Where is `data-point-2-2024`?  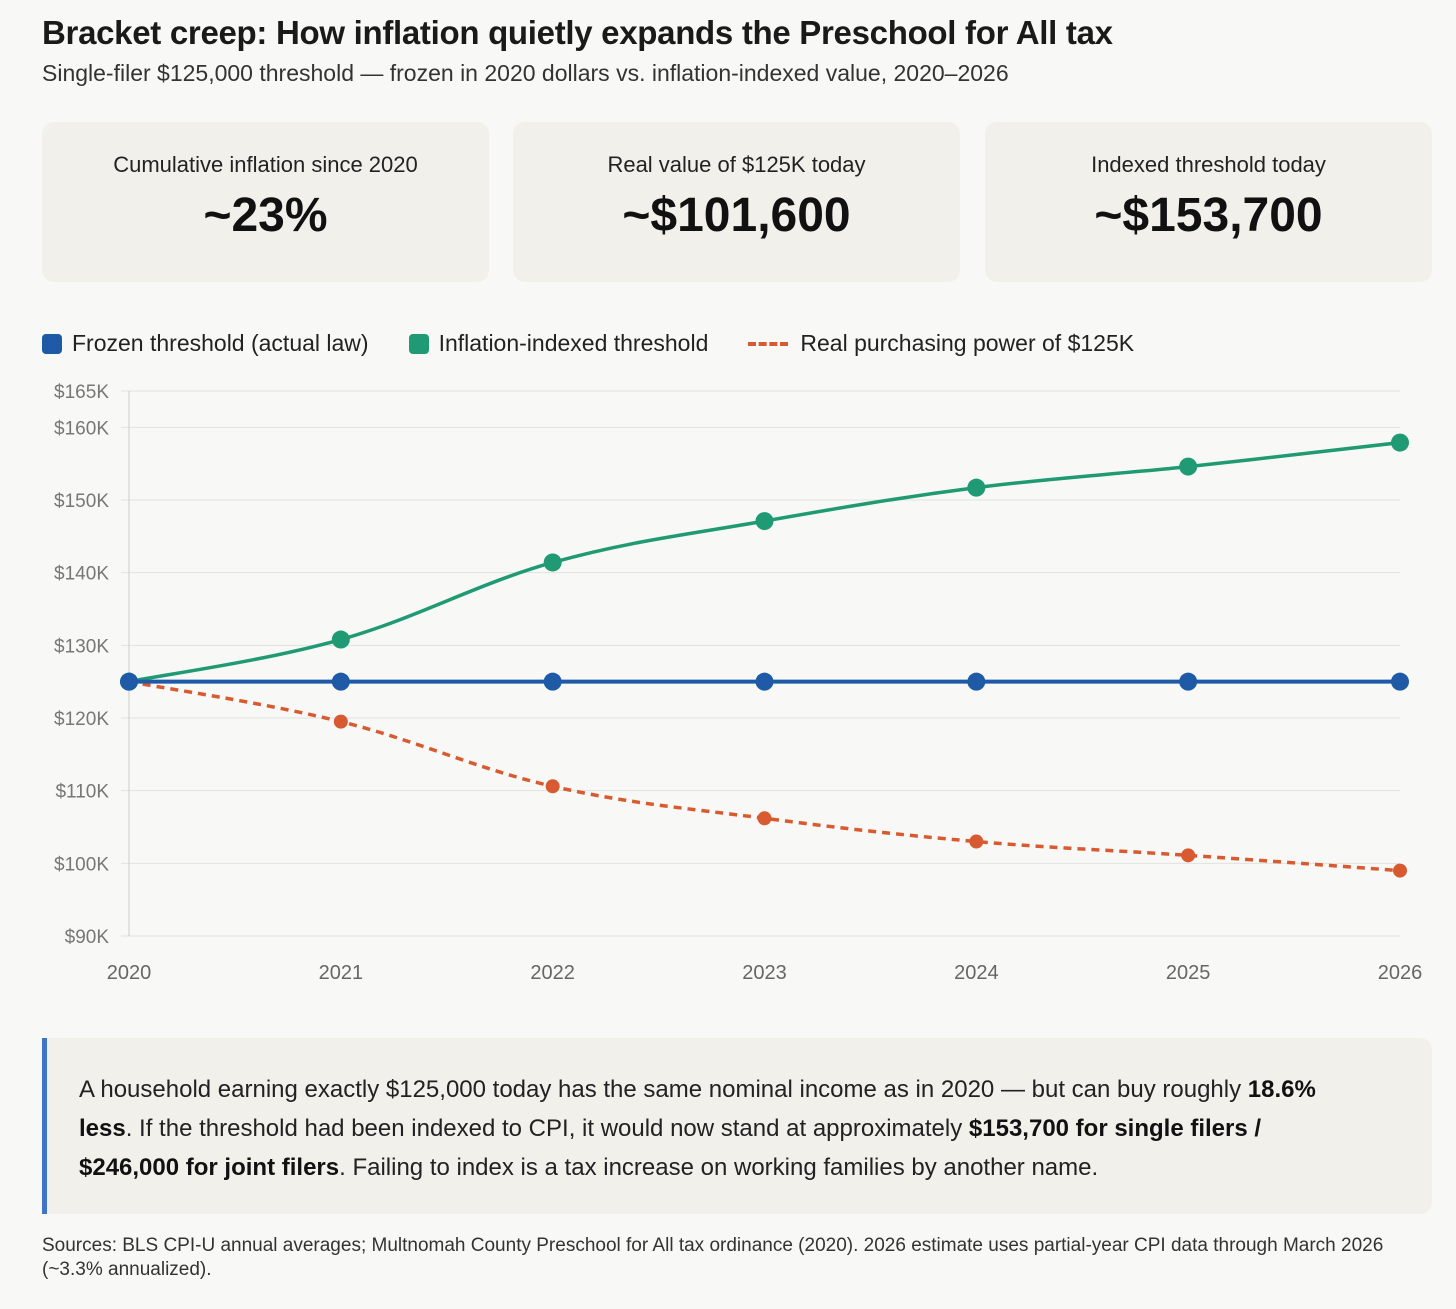
data-point-2-2024 is located at coordinates (976, 841).